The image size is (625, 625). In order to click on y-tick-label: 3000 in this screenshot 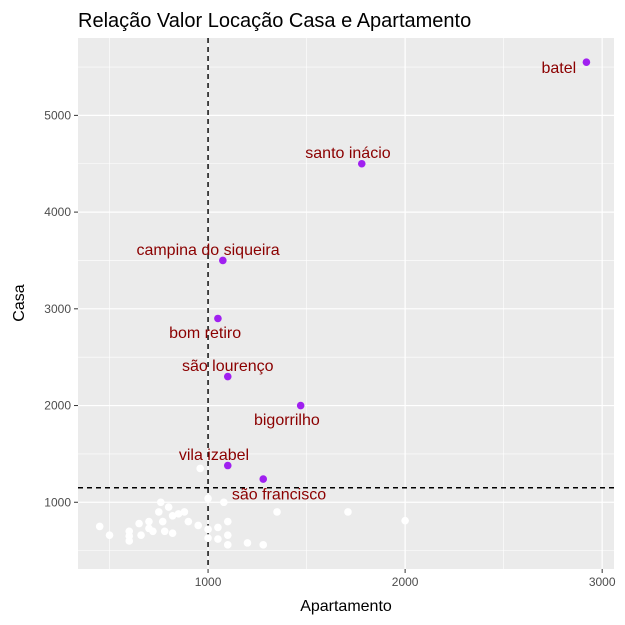, I will do `click(57, 309)`.